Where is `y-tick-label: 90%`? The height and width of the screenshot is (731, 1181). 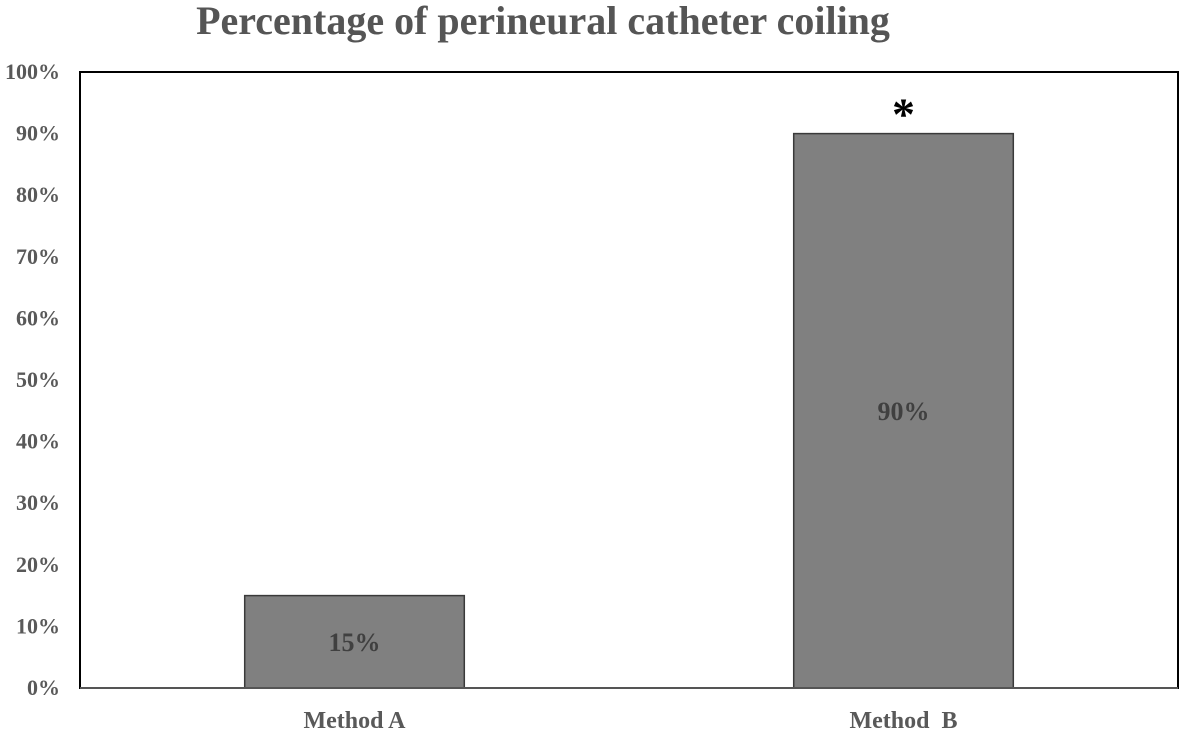
y-tick-label: 90% is located at coordinates (38, 133).